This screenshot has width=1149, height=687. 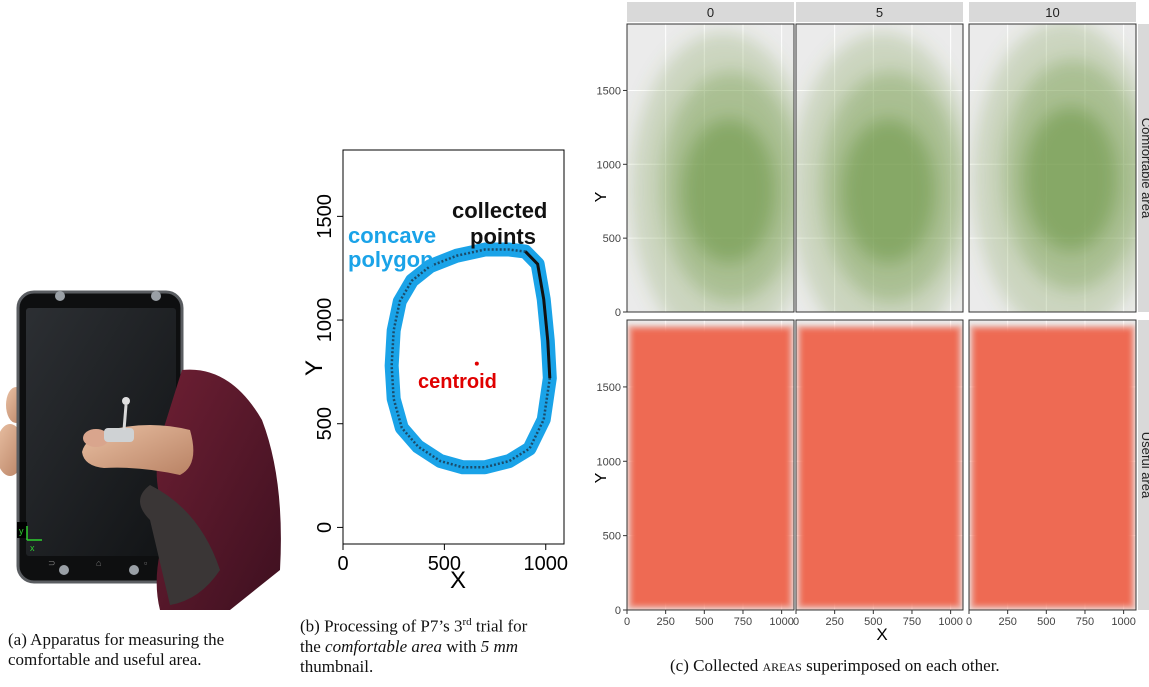 I want to click on y-tick-label-b: 0, so click(x=325, y=527).